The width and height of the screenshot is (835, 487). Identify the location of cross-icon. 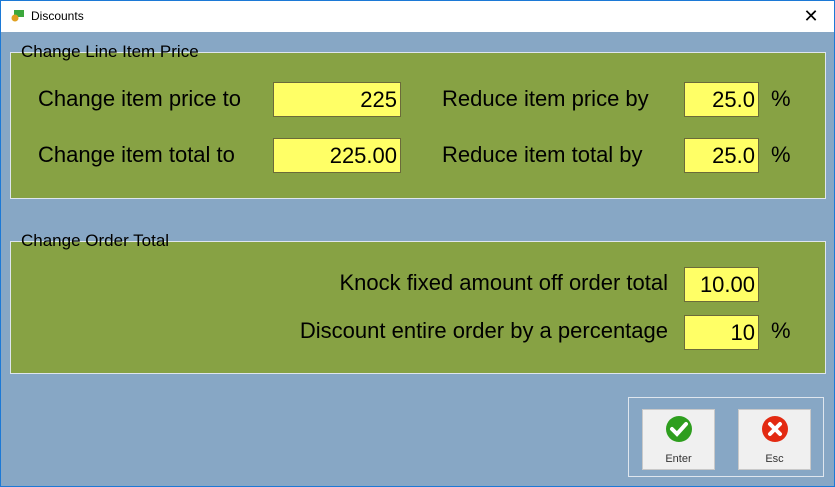
(775, 429).